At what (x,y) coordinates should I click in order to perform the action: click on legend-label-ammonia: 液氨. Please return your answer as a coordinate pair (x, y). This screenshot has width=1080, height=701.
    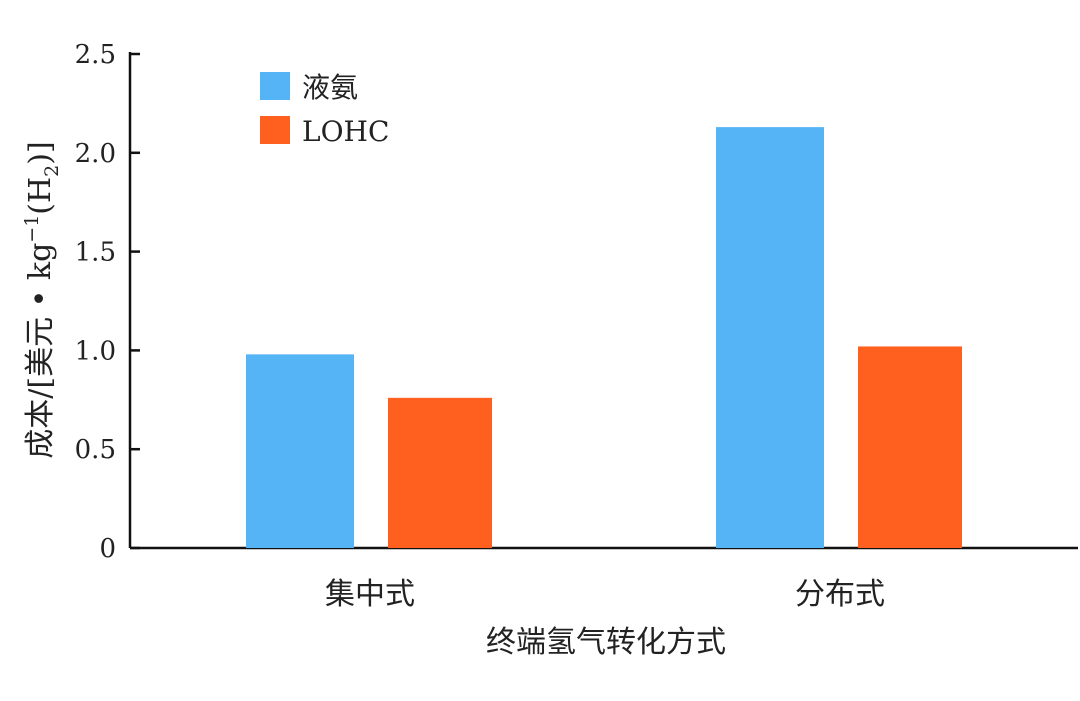
    Looking at the image, I should click on (330, 87).